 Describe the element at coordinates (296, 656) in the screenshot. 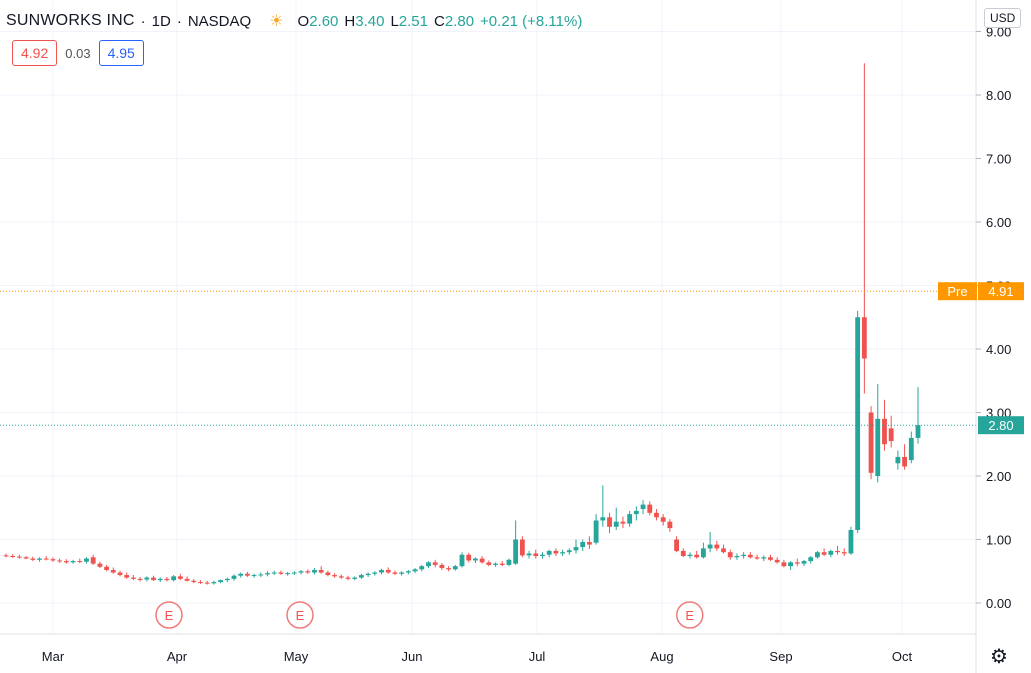

I see `x-tick-label: May` at that location.